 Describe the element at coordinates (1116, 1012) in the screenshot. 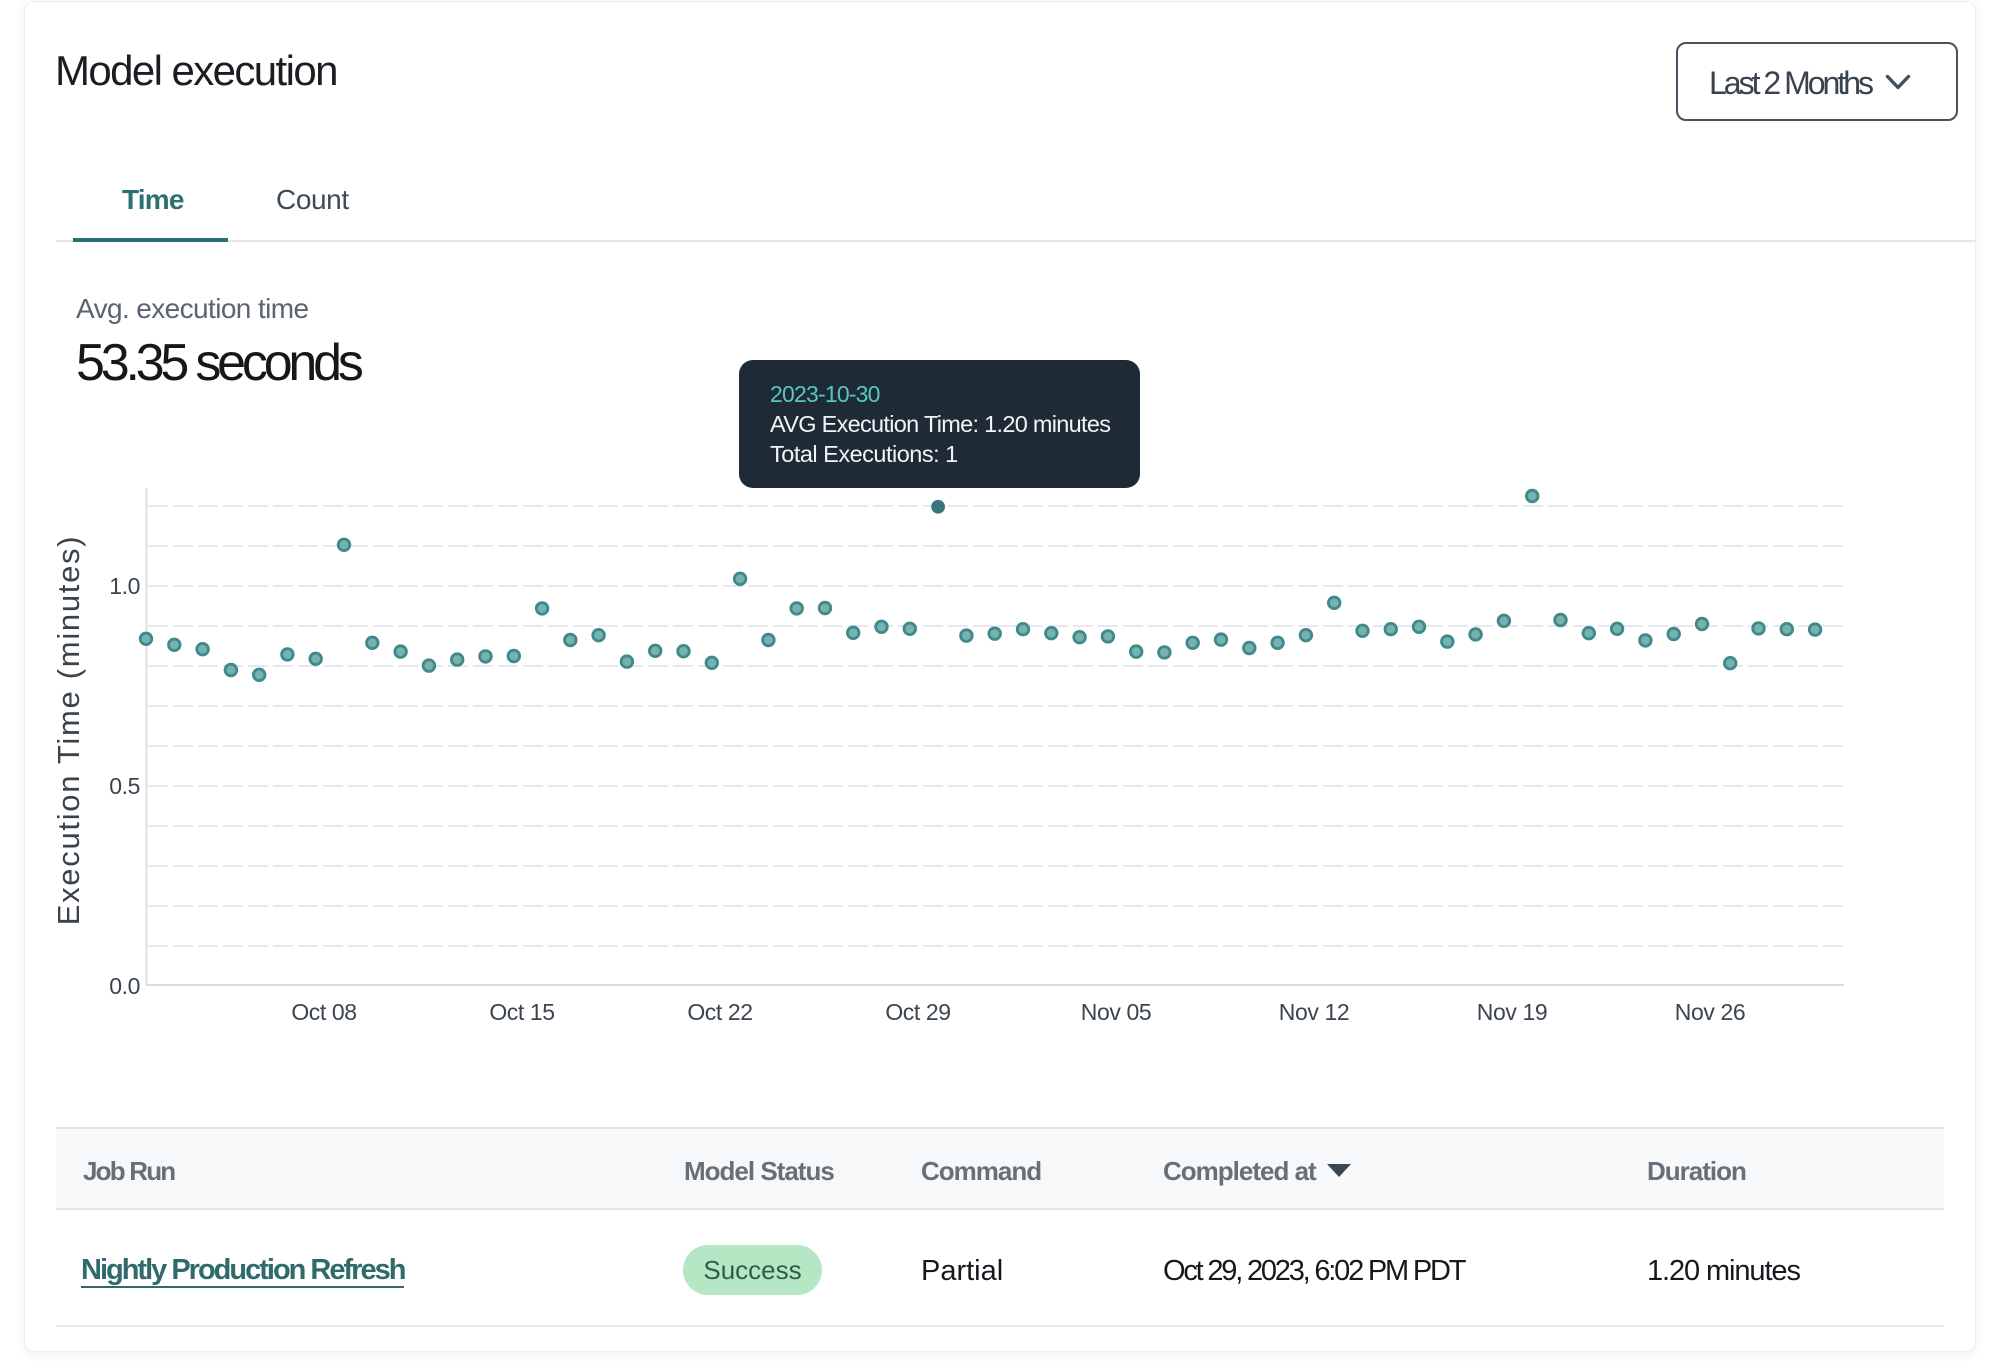

I see `svg-text: Nov 05` at that location.